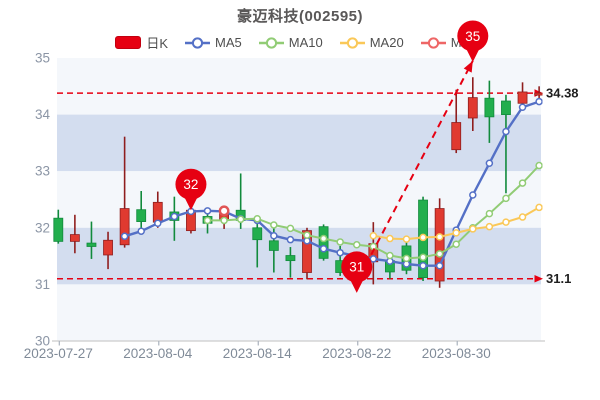 This screenshot has height=400, width=600. What do you see at coordinates (558, 278) in the screenshot?
I see `markline-label: 31.1` at bounding box center [558, 278].